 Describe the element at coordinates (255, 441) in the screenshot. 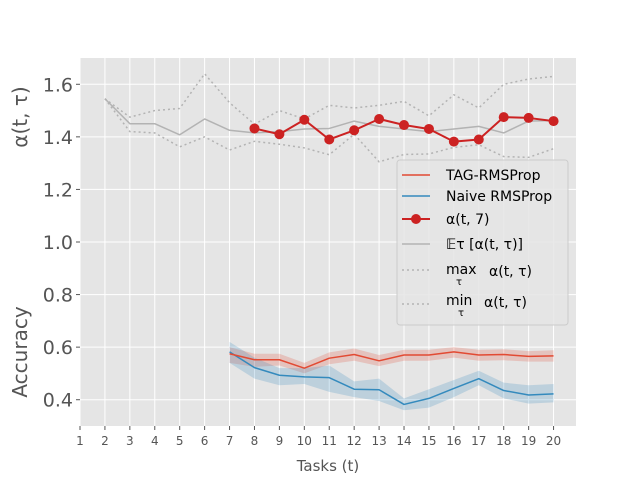

I see `x-tick-label-8: 8` at that location.